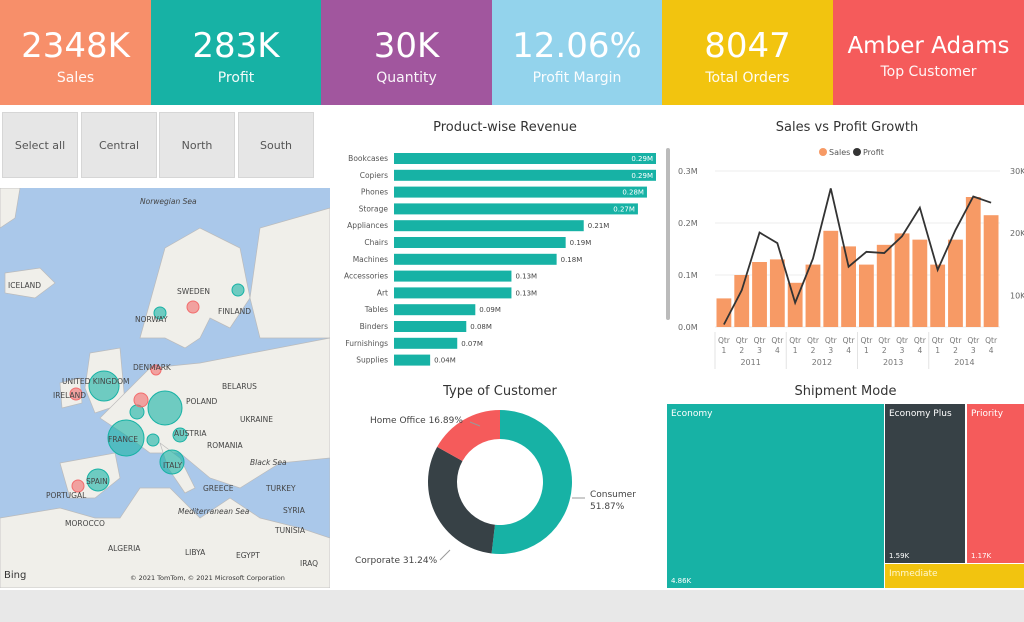 Image resolution: width=1024 pixels, height=622 pixels. Describe the element at coordinates (633, 193) in the screenshot. I see `bar-data-label: 0.28M` at that location.